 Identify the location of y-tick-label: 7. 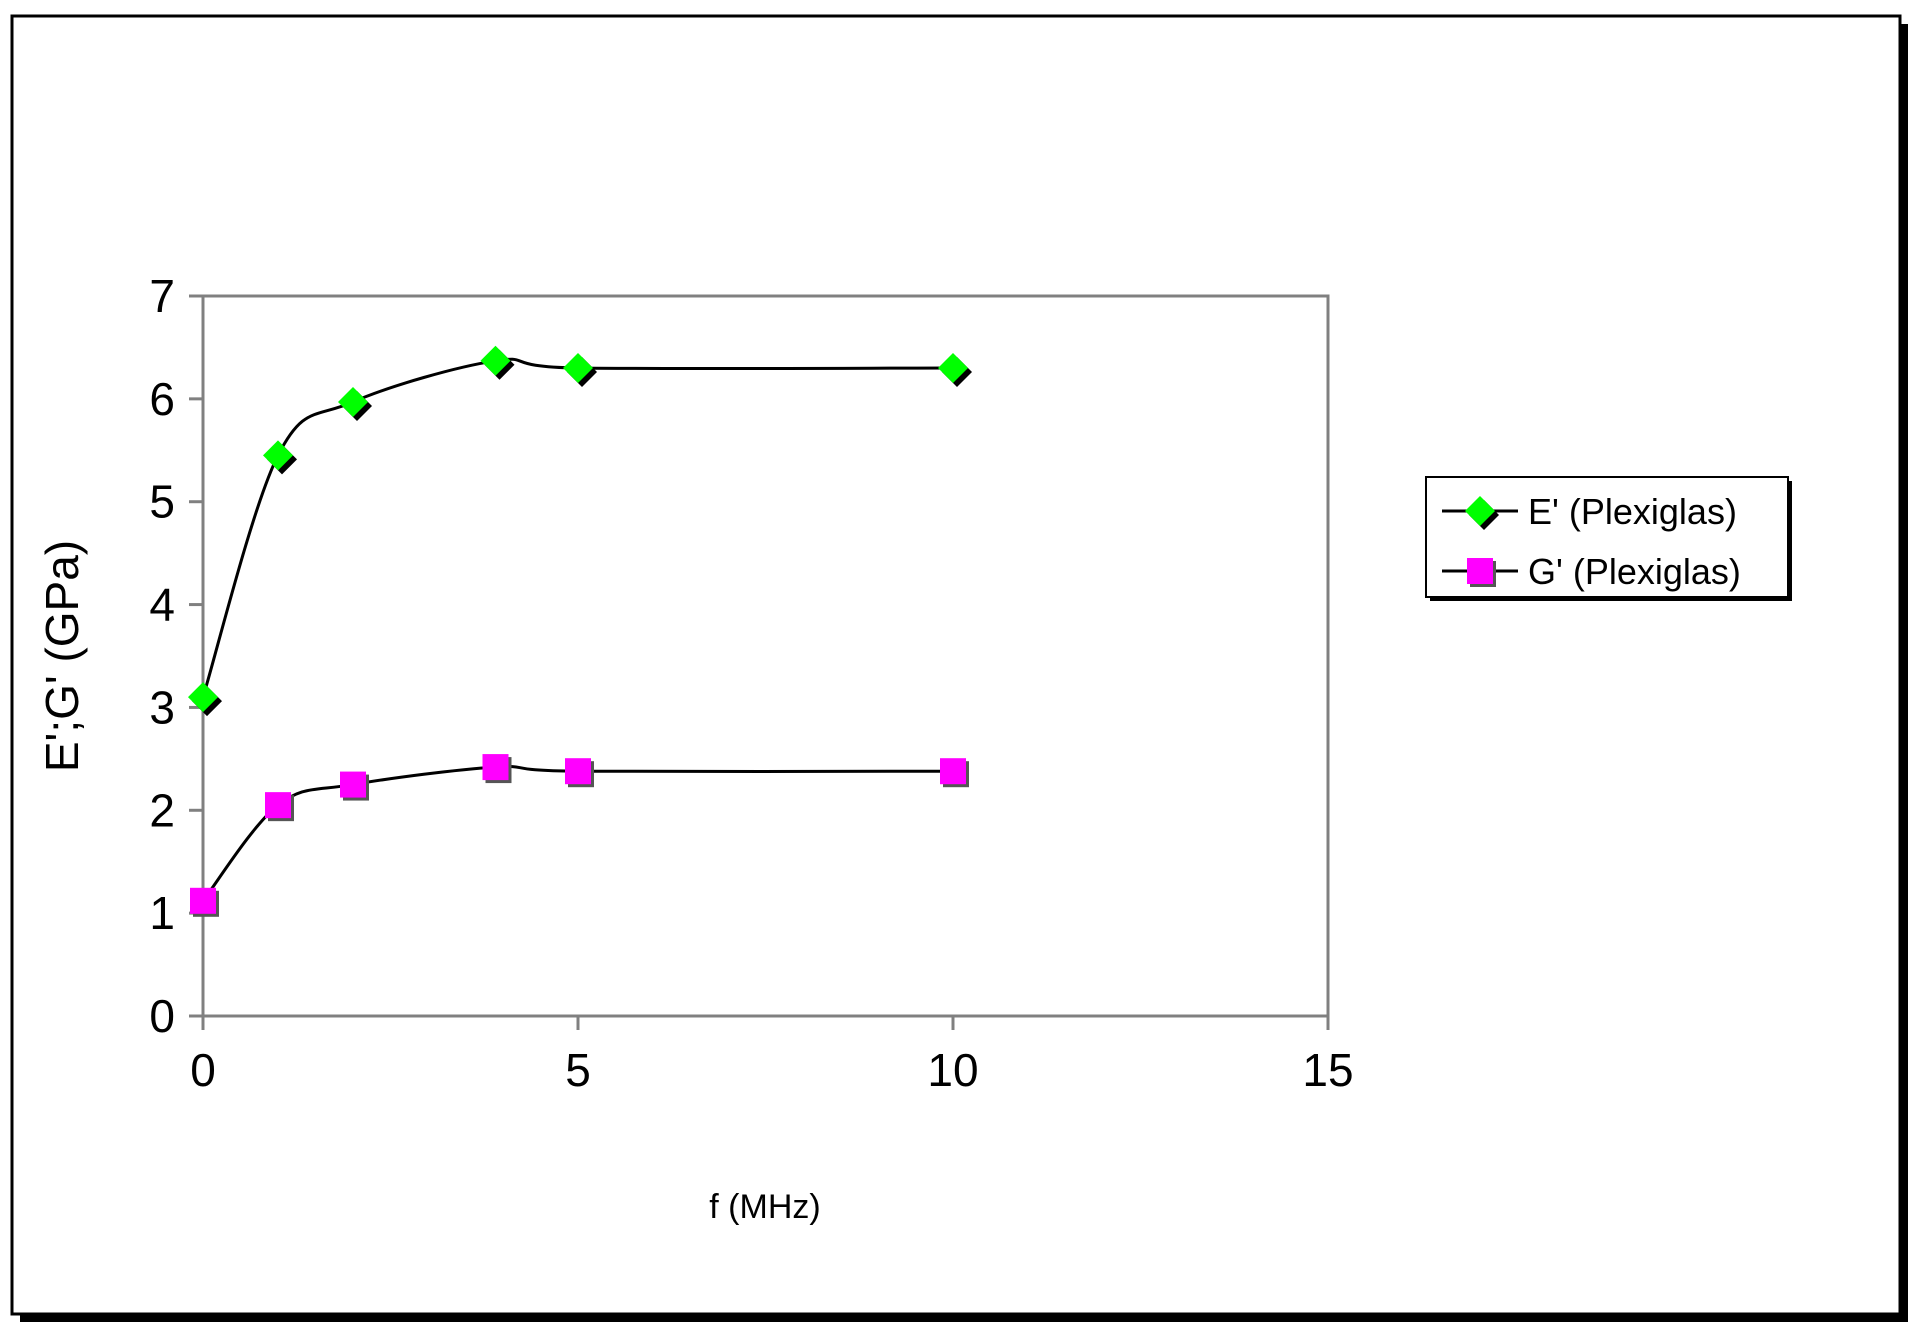
(162, 296).